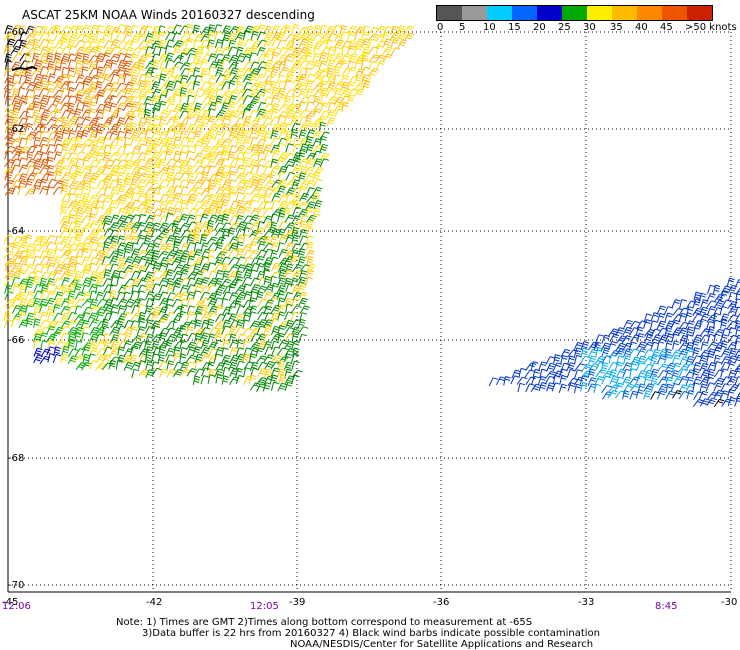  Describe the element at coordinates (154, 602) in the screenshot. I see `longitude-label: -42` at that location.